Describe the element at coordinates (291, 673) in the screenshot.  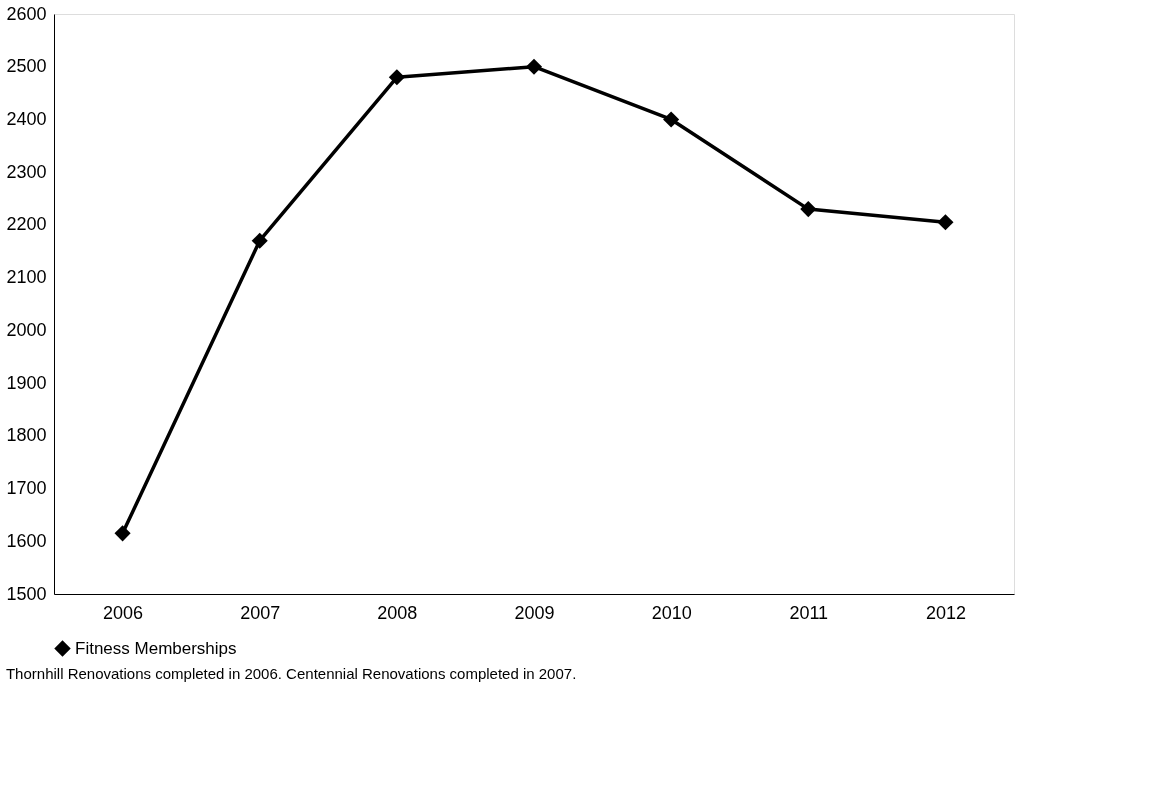
I see `text: Thornhill Renovations completed in 2006. Centennial Renovations completed in 2007.` at that location.